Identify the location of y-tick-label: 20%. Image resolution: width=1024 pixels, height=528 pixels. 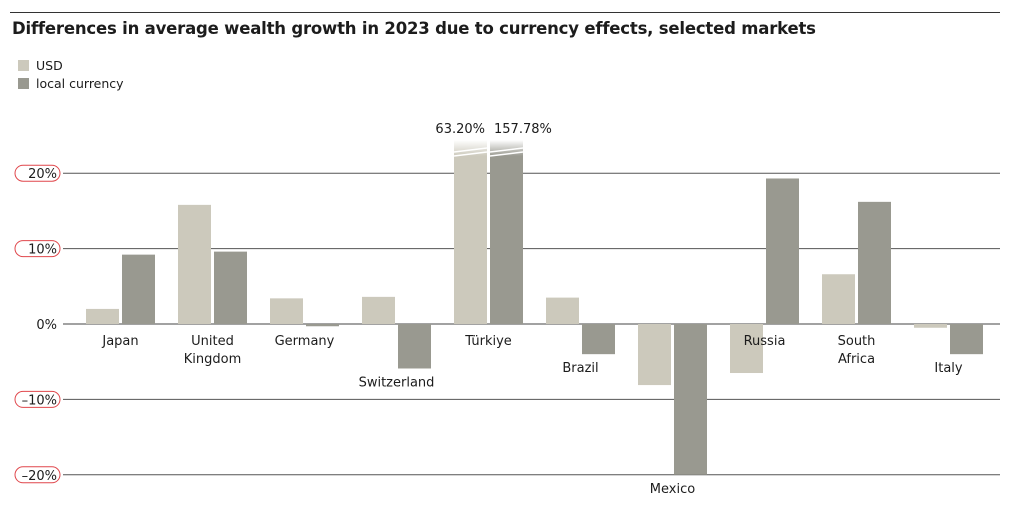
(42, 174).